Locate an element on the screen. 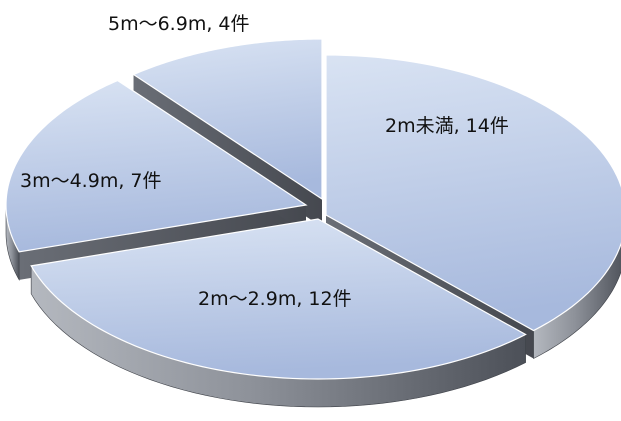 This screenshot has width=621, height=421. slice-label-2m-2.9m: 2m～2.9m, 12件 is located at coordinates (275, 299).